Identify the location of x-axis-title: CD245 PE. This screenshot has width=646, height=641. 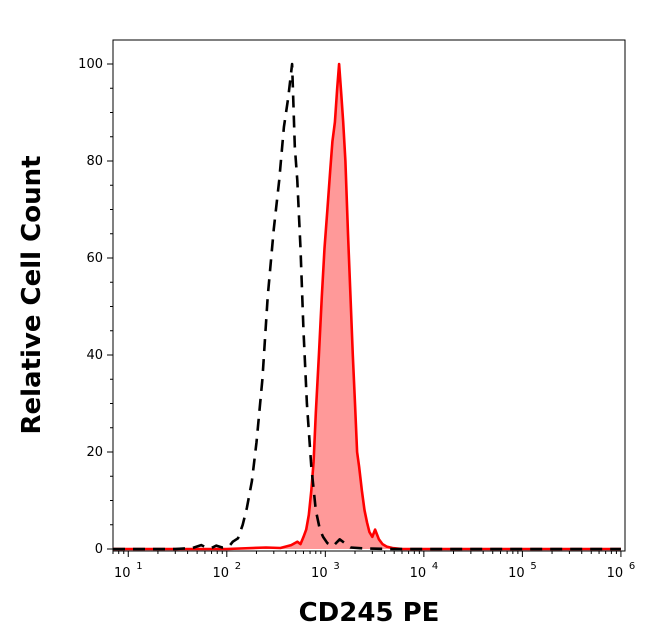
(369, 613).